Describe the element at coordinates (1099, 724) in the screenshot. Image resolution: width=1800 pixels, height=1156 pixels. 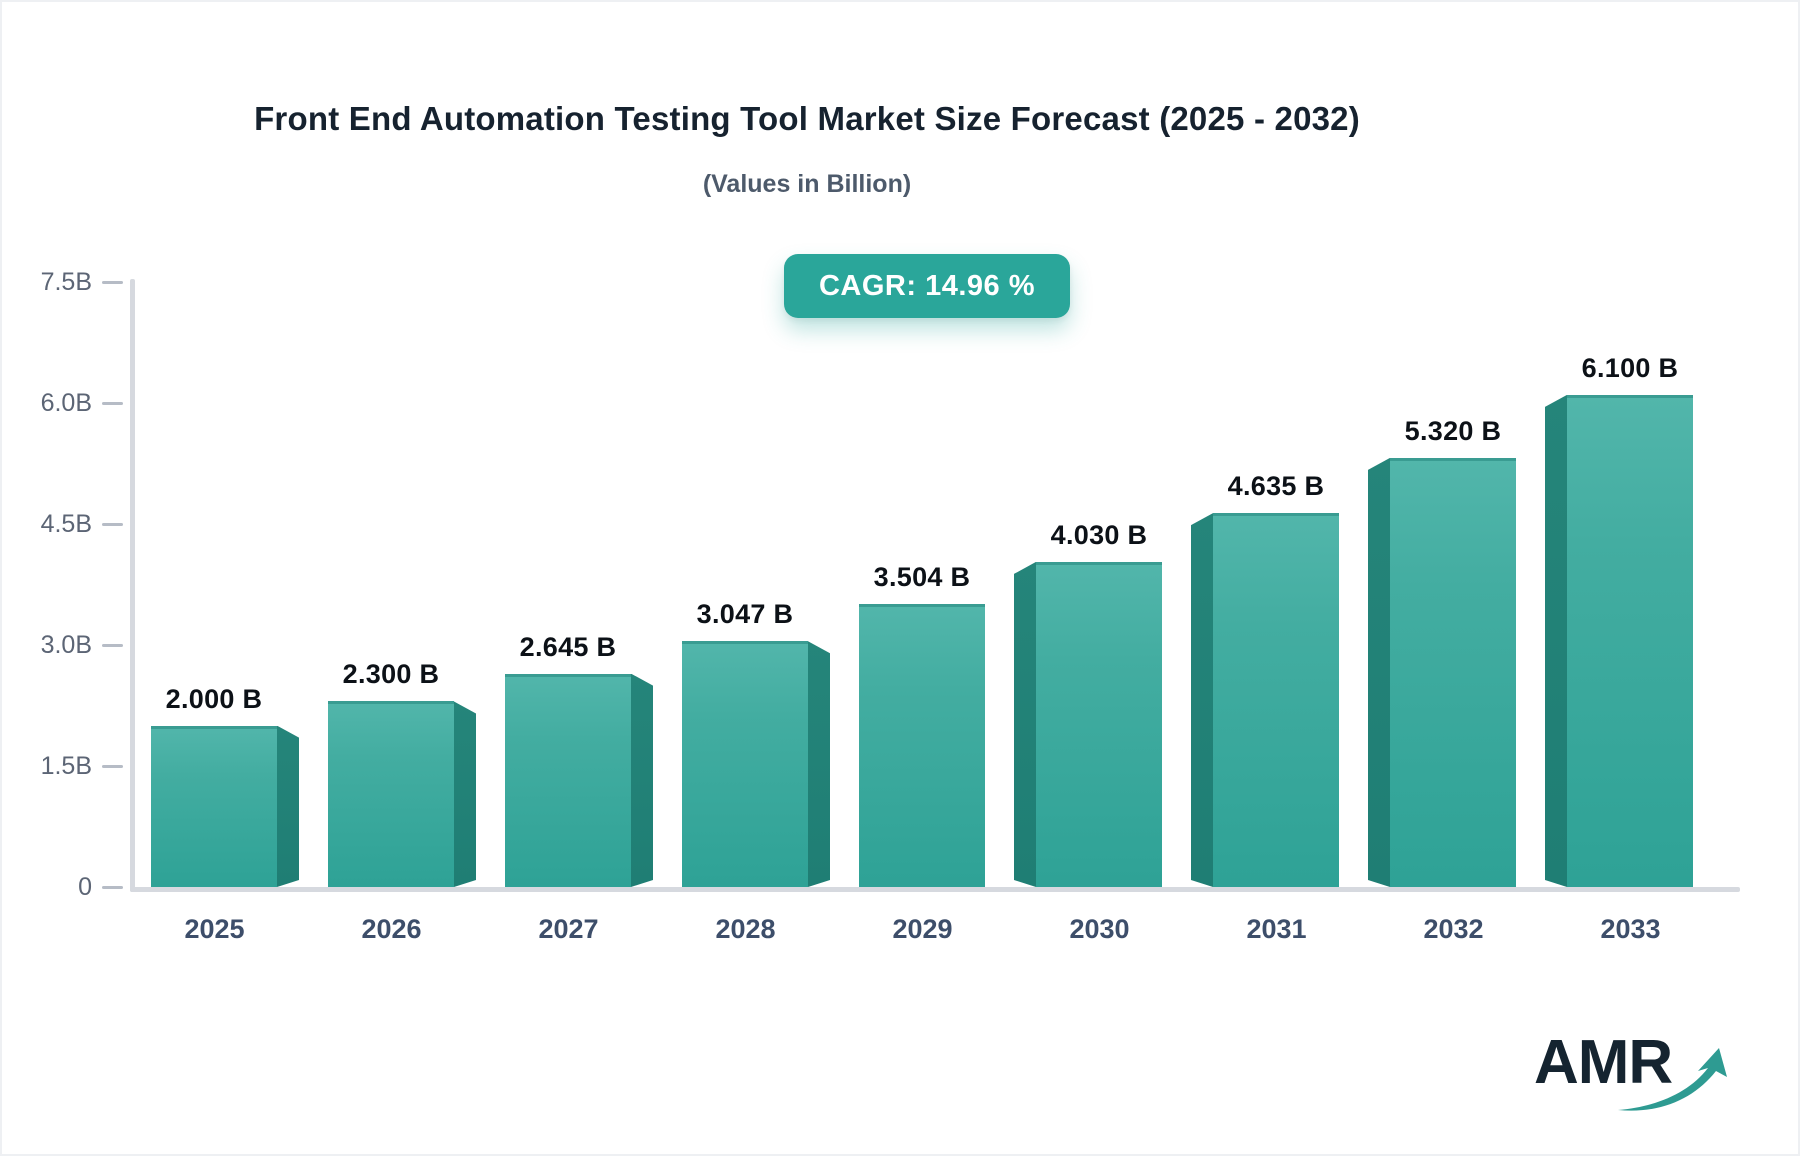
I see `bar-2030` at that location.